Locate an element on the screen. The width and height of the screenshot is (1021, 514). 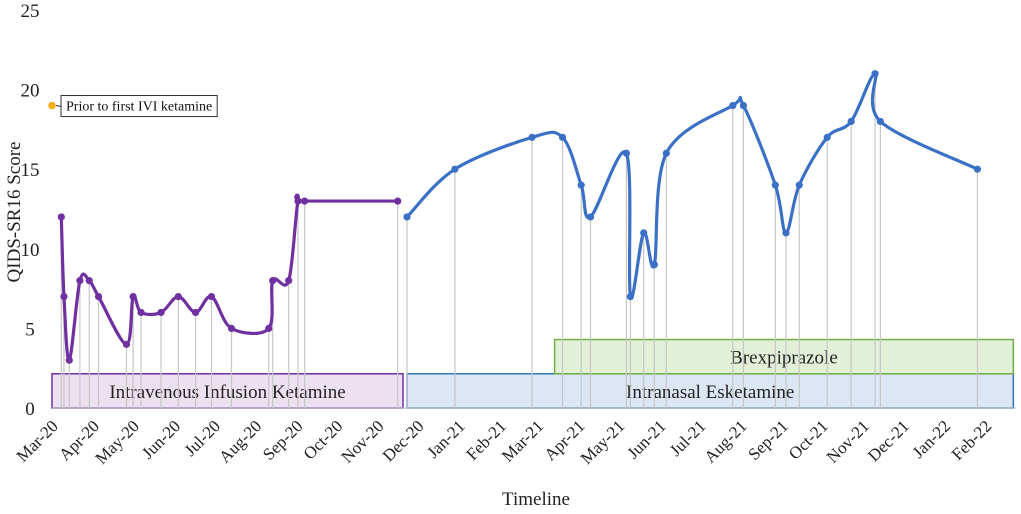
x-tick-label: May-21 is located at coordinates (602, 441).